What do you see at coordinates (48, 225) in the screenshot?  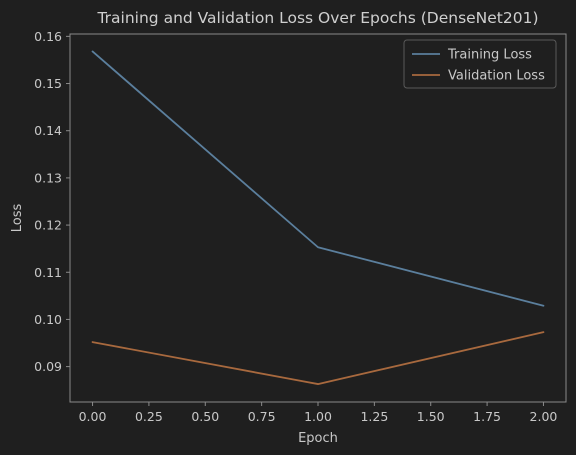 I see `y-tick-label: 0.12` at bounding box center [48, 225].